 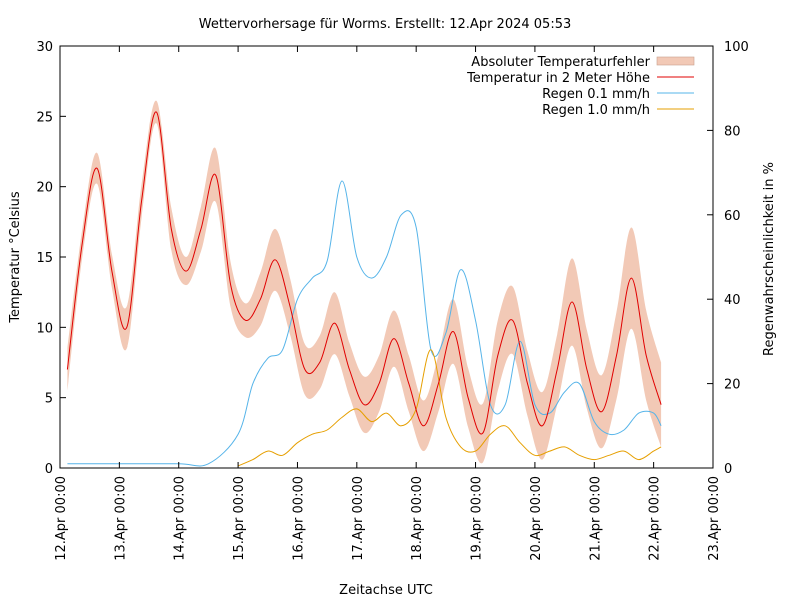 What do you see at coordinates (15, 257) in the screenshot?
I see `y-axis-label: Temperatur °Celsius` at bounding box center [15, 257].